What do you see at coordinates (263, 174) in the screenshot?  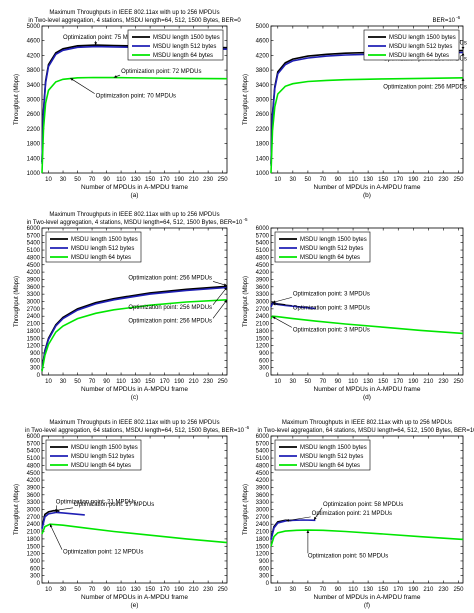 I see `y-tick-label: 1000` at bounding box center [263, 174].